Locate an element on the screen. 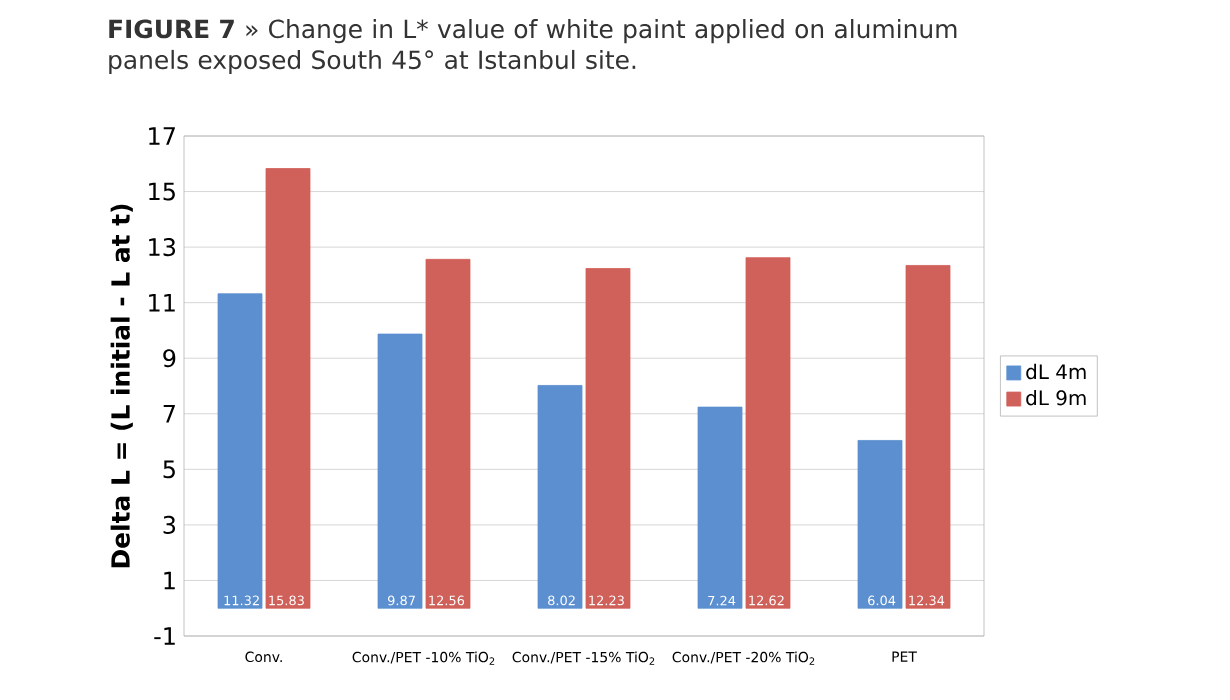 The height and width of the screenshot is (700, 1230). y-tick-label: 15 is located at coordinates (162, 191).